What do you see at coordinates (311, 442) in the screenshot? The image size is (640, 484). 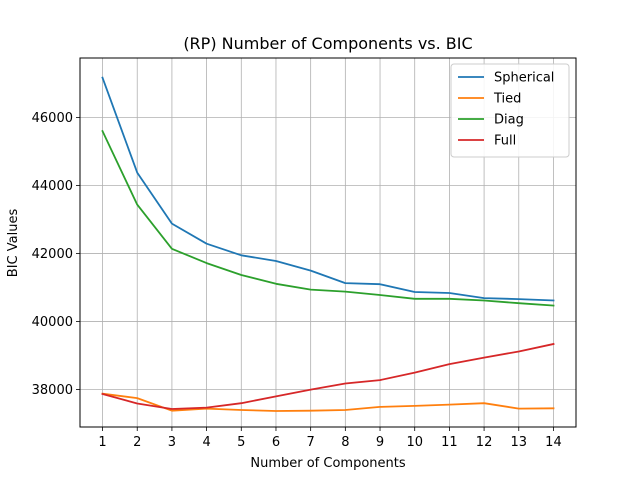 I see `x-tick-label: 7` at bounding box center [311, 442].